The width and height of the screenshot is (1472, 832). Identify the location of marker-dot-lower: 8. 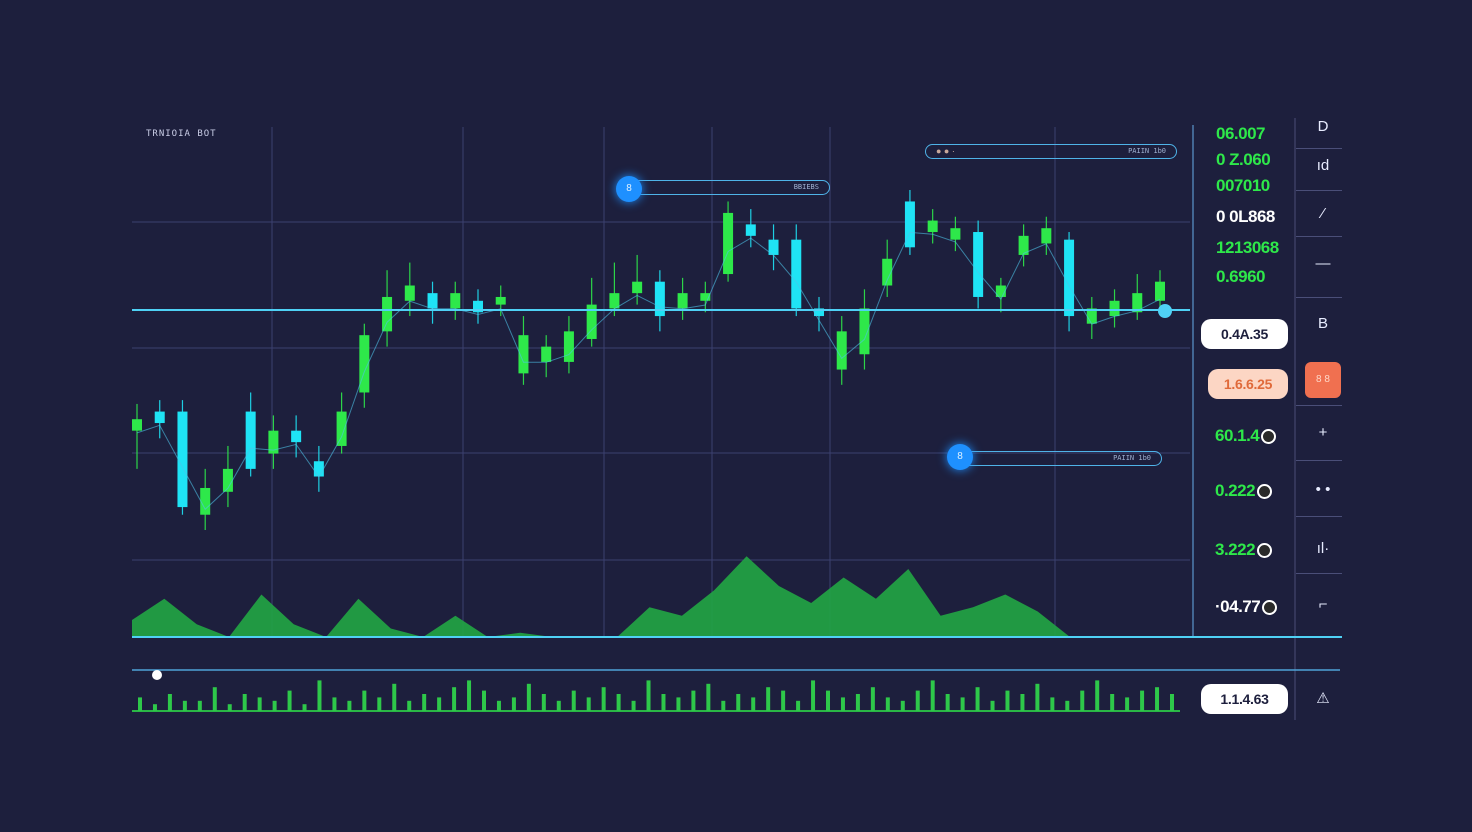
(960, 457).